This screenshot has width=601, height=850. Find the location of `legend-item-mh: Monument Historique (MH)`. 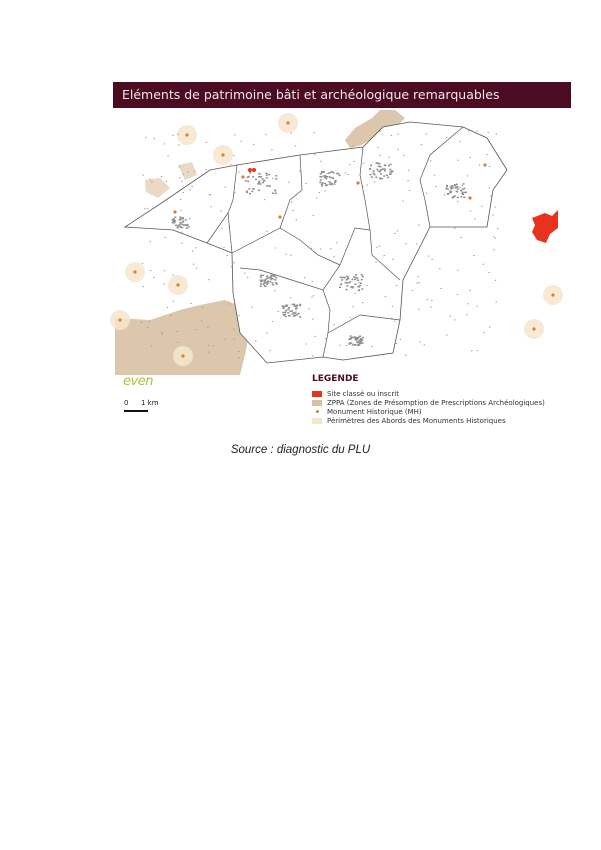

legend-item-mh: Monument Historique (MH) is located at coordinates (428, 411).